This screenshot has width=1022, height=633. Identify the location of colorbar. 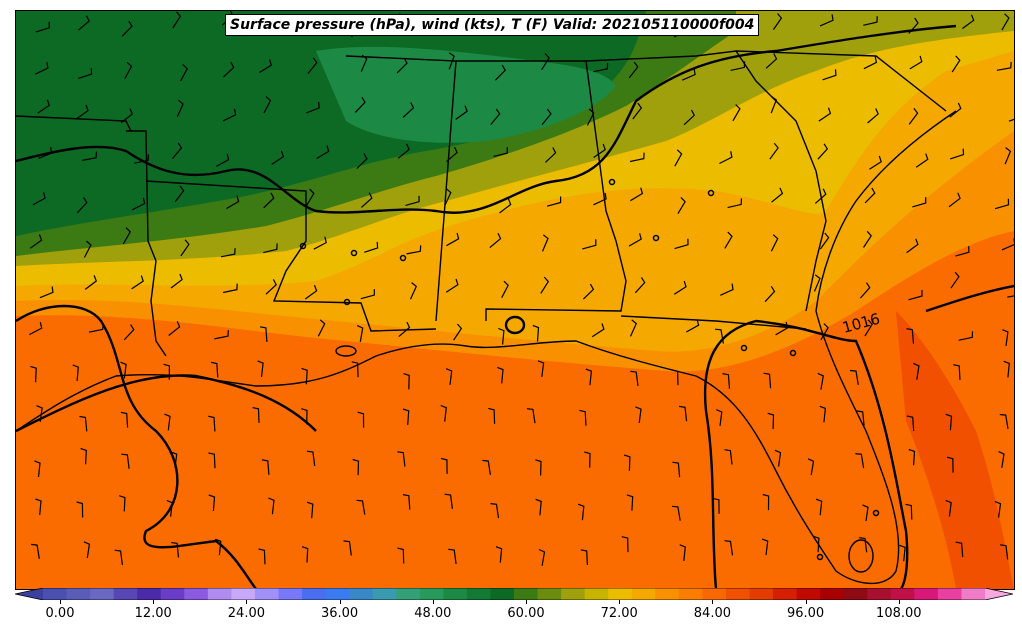
(514, 594).